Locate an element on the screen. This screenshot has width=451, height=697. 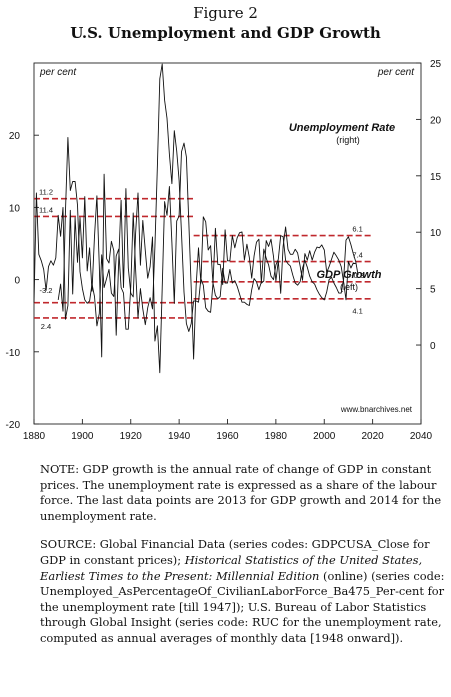
right-tick-label: 10 is located at coordinates (436, 233).